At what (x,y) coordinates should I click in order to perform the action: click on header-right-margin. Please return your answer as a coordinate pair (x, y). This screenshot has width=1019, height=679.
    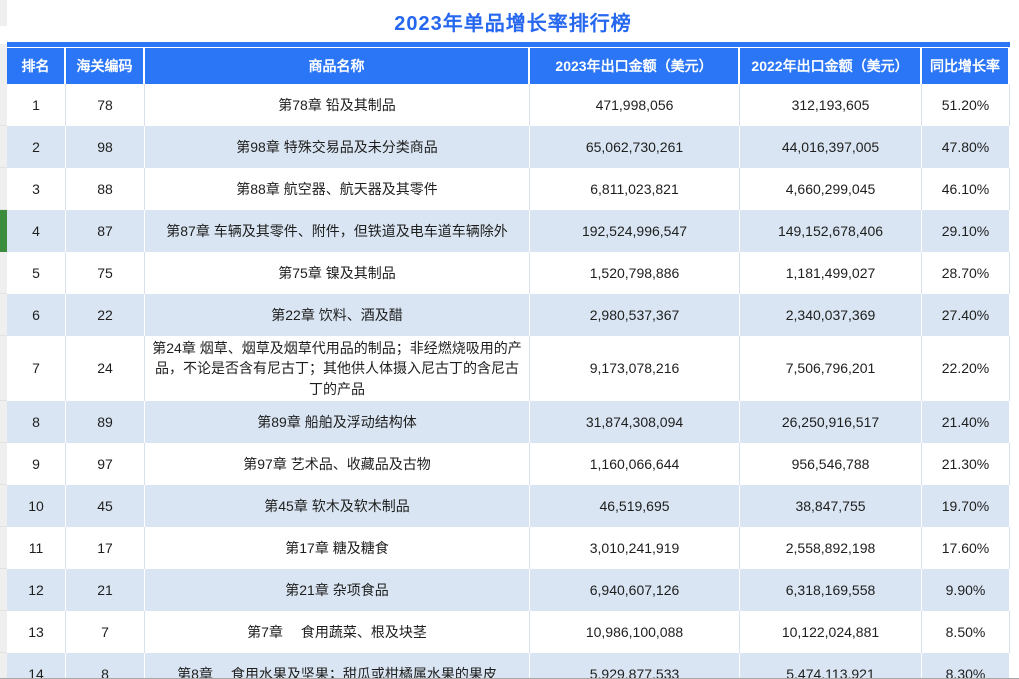
    Looking at the image, I should click on (1014, 66).